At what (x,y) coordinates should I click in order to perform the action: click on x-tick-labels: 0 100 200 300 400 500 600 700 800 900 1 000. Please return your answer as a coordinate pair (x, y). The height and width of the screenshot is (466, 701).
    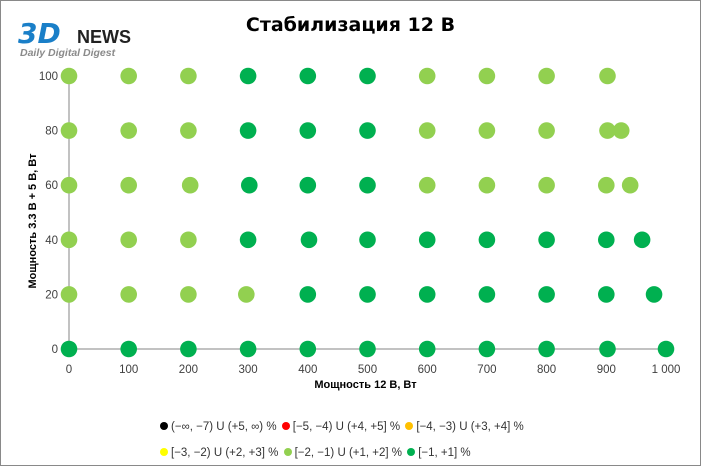
    Looking at the image, I should click on (373, 370).